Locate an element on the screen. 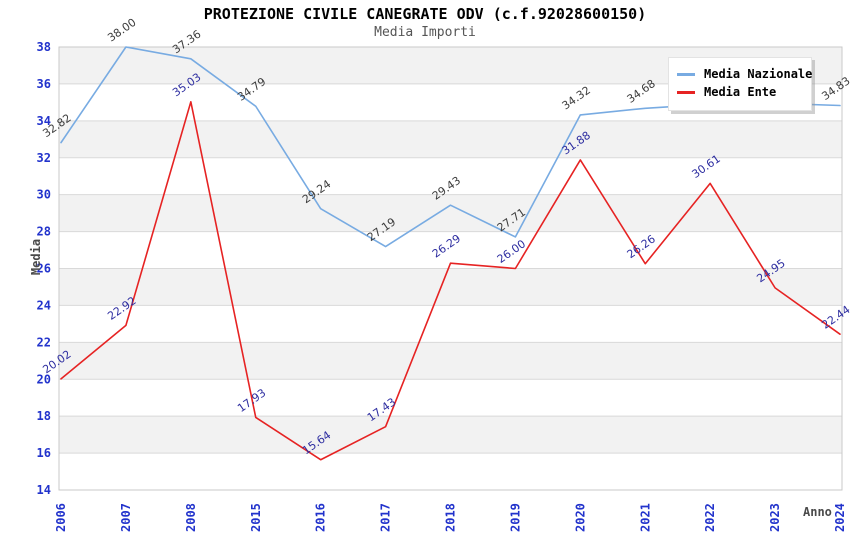 This screenshot has height=550, width=850. y-tick-label: 34 is located at coordinates (44, 121).